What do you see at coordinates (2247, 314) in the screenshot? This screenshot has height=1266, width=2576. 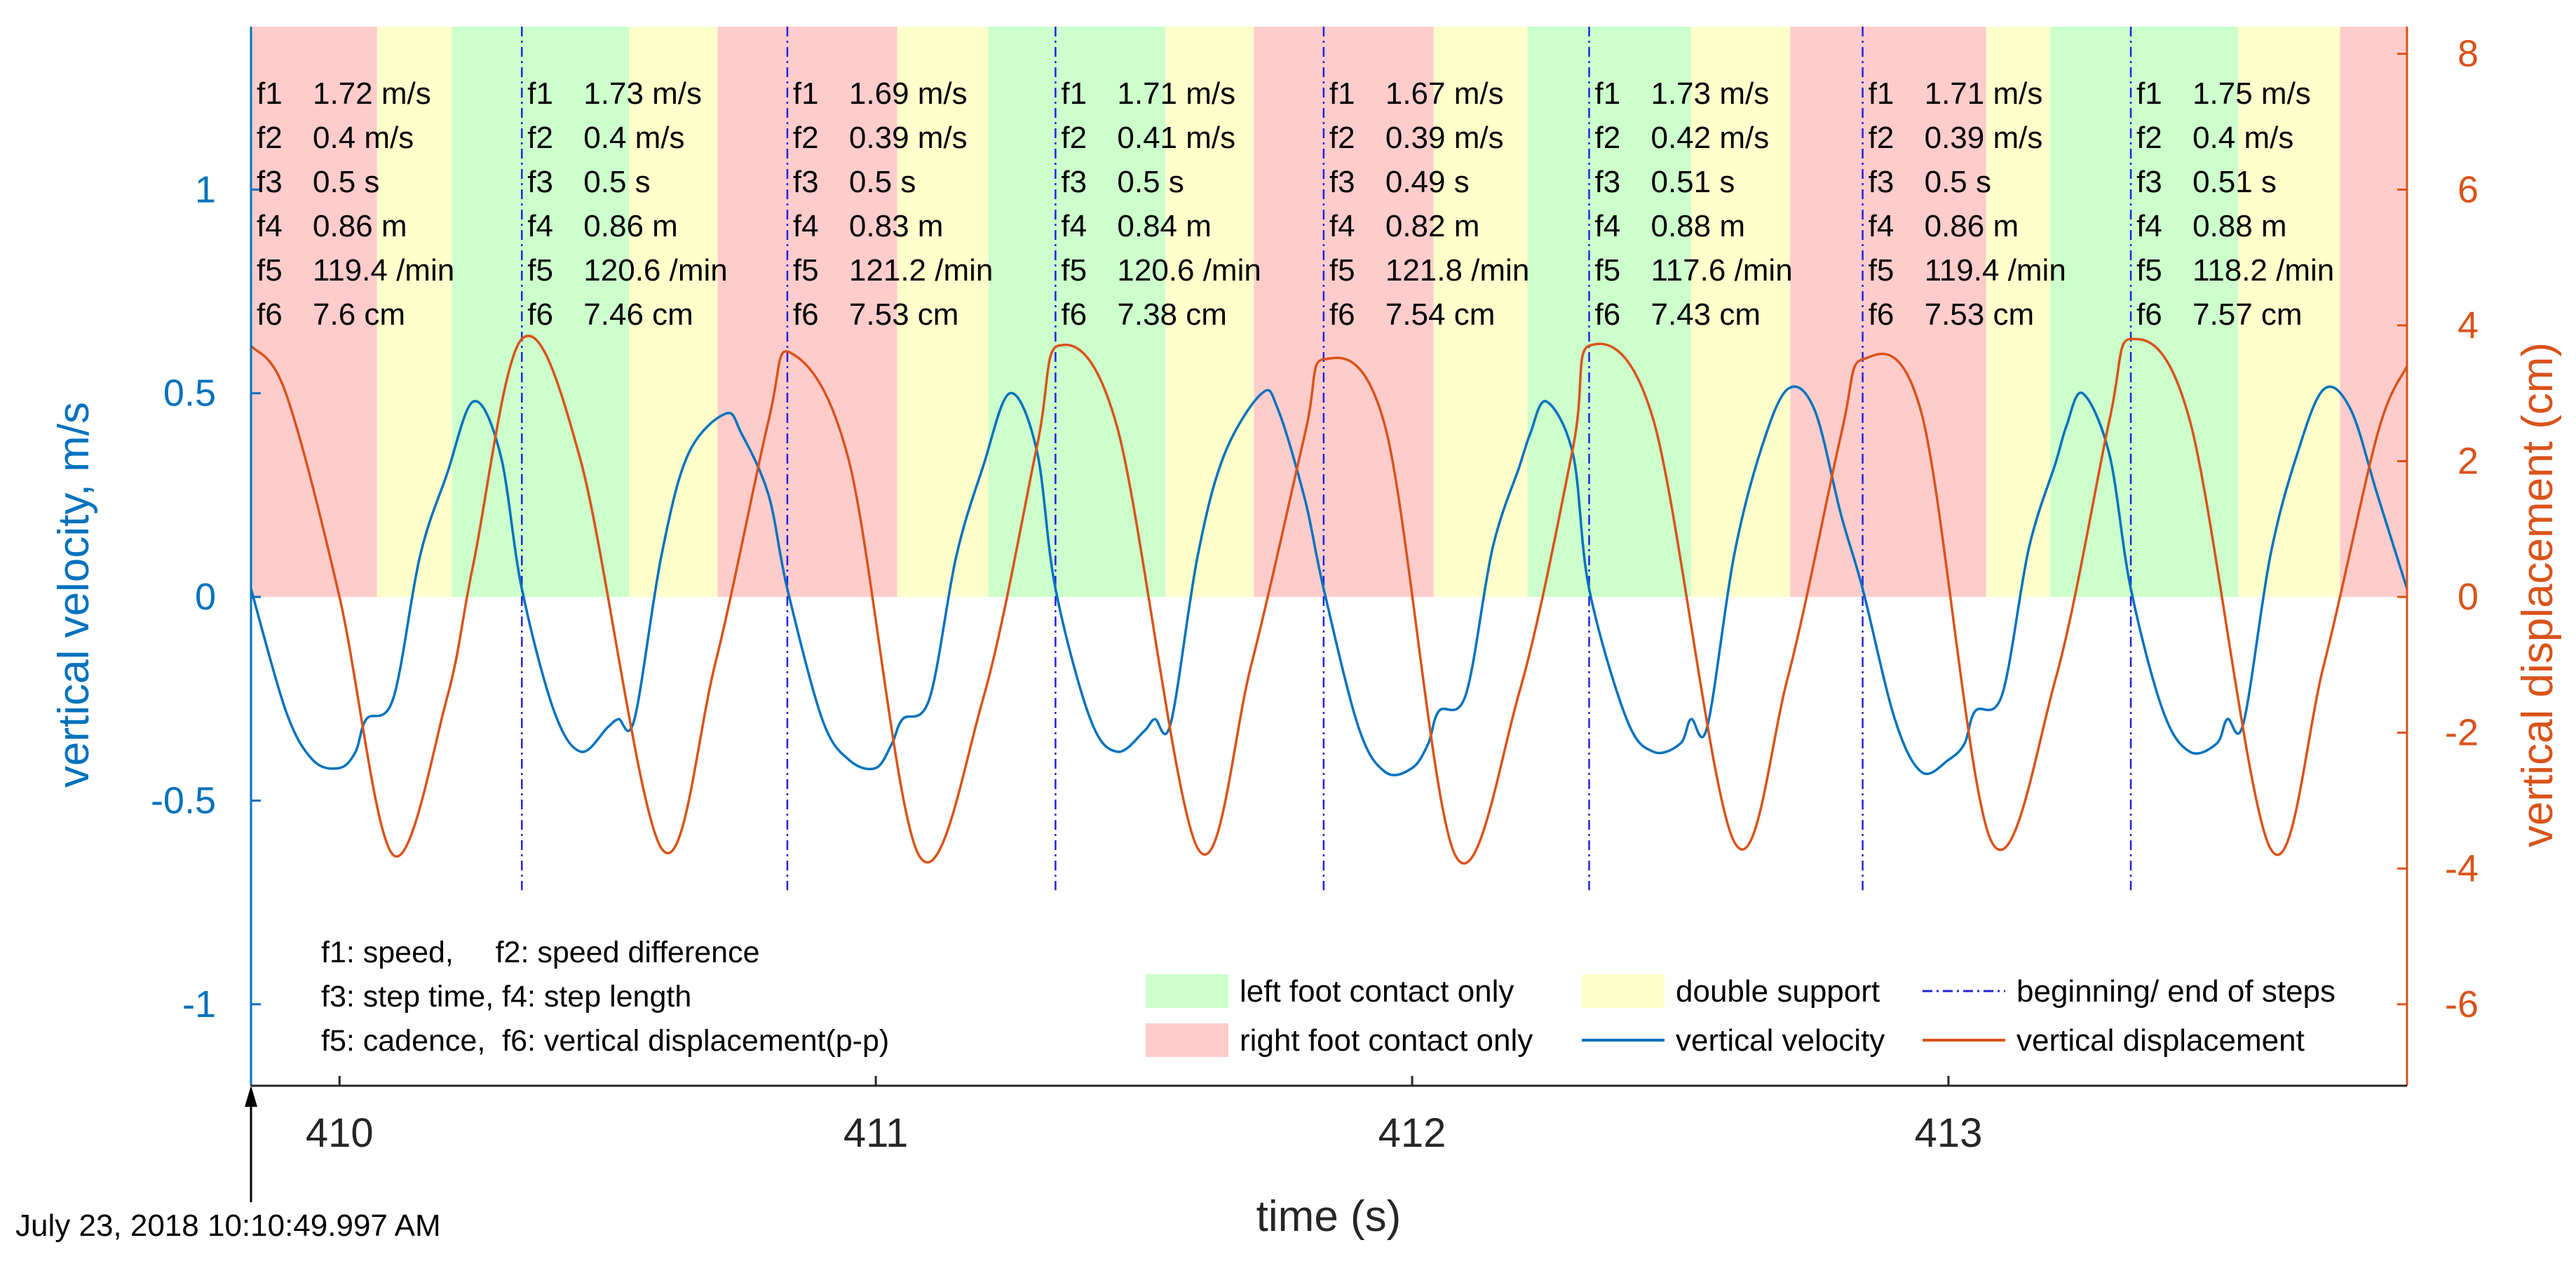 I see `step-annotation-value: 7.57 cm` at bounding box center [2247, 314].